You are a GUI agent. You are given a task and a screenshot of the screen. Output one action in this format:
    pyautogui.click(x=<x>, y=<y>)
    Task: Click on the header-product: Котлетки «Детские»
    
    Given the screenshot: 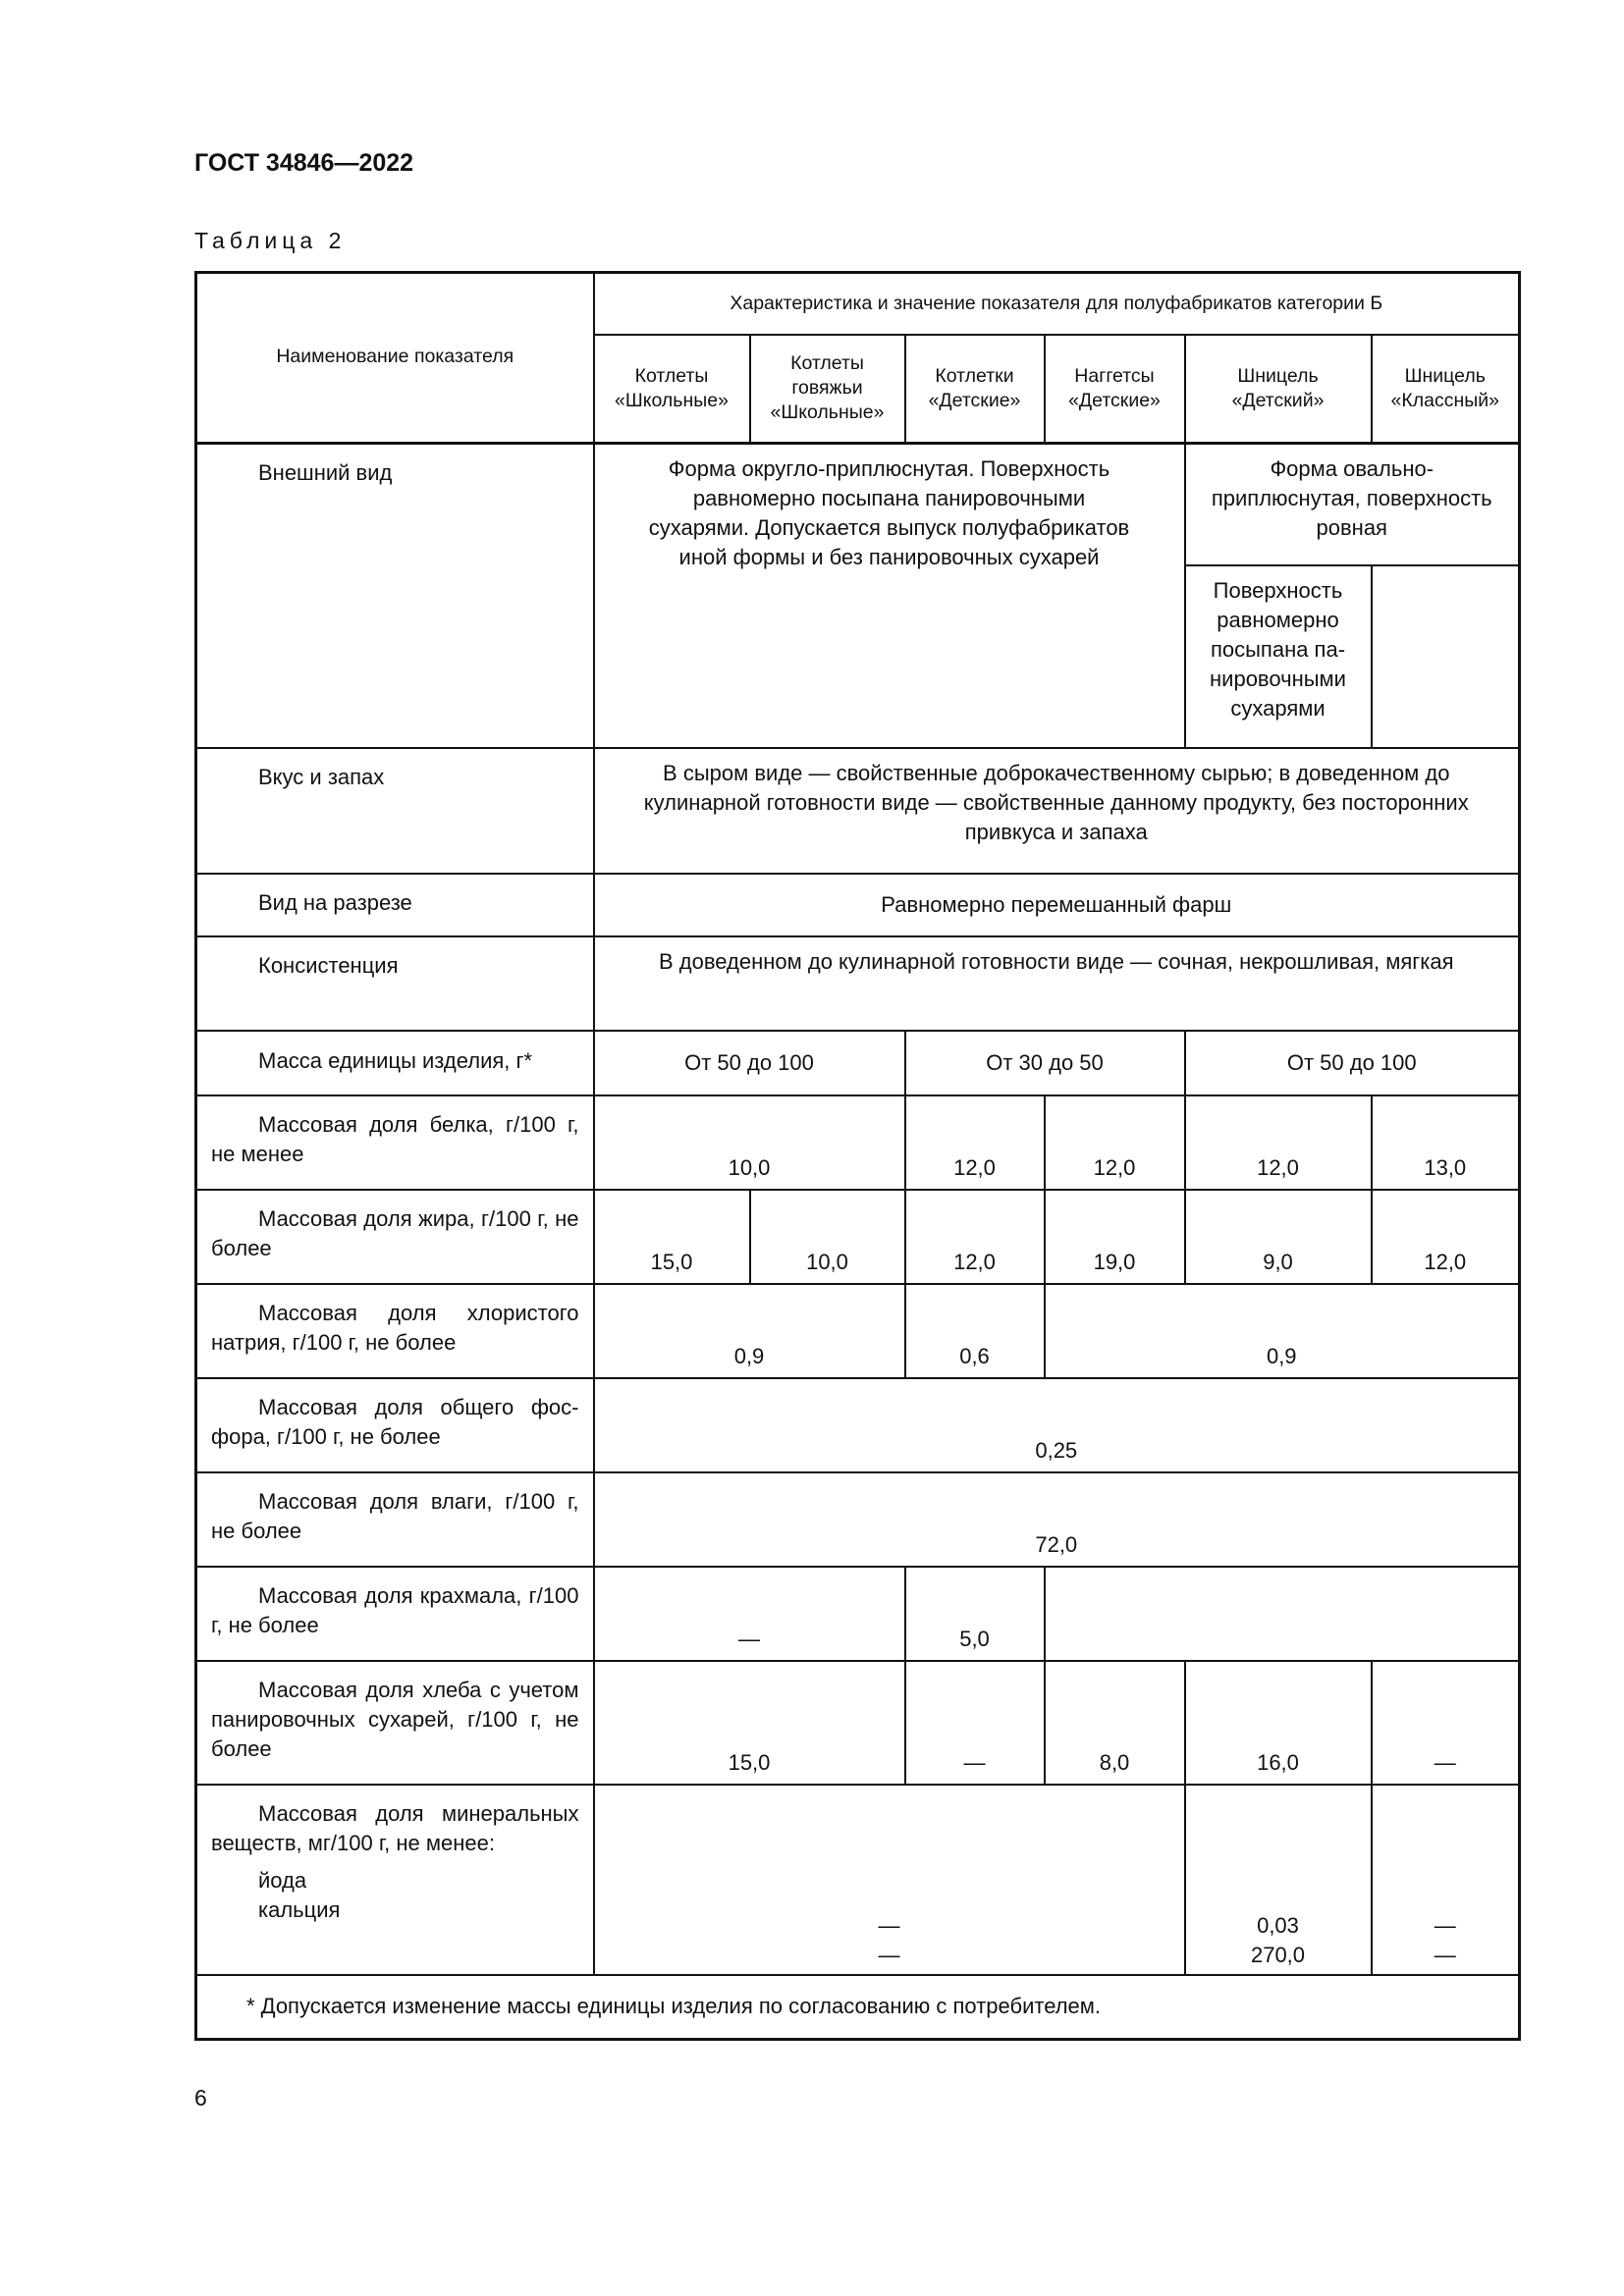 What is the action you would take?
    pyautogui.click(x=974, y=389)
    